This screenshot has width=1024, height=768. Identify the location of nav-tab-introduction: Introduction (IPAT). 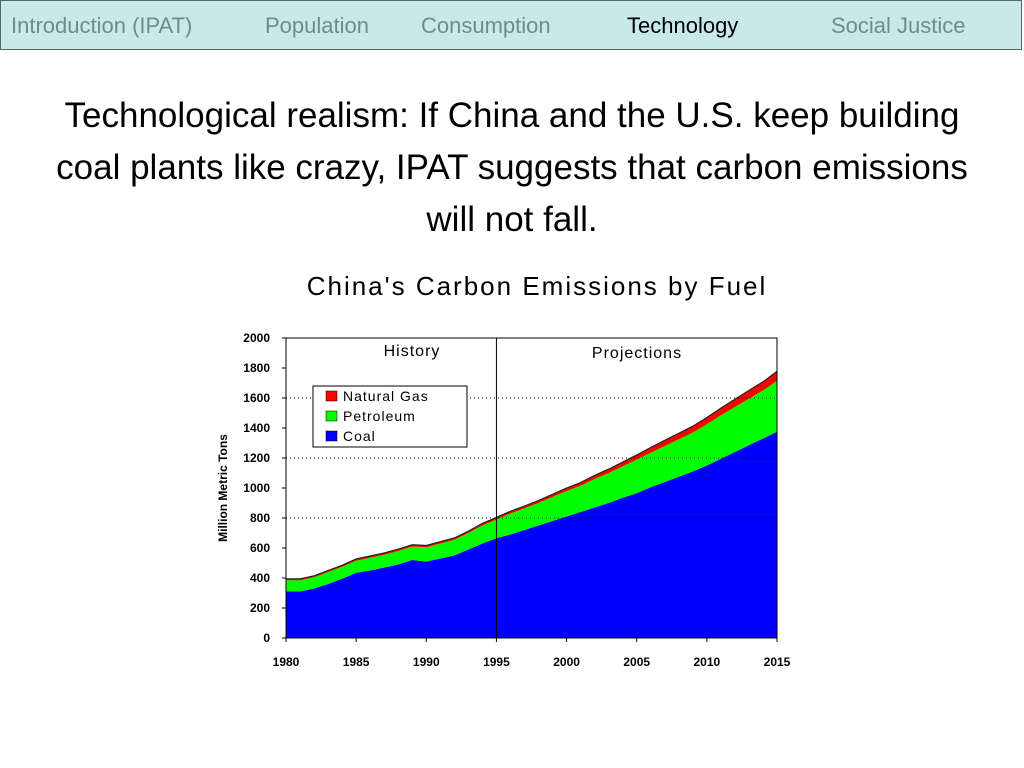
(102, 25).